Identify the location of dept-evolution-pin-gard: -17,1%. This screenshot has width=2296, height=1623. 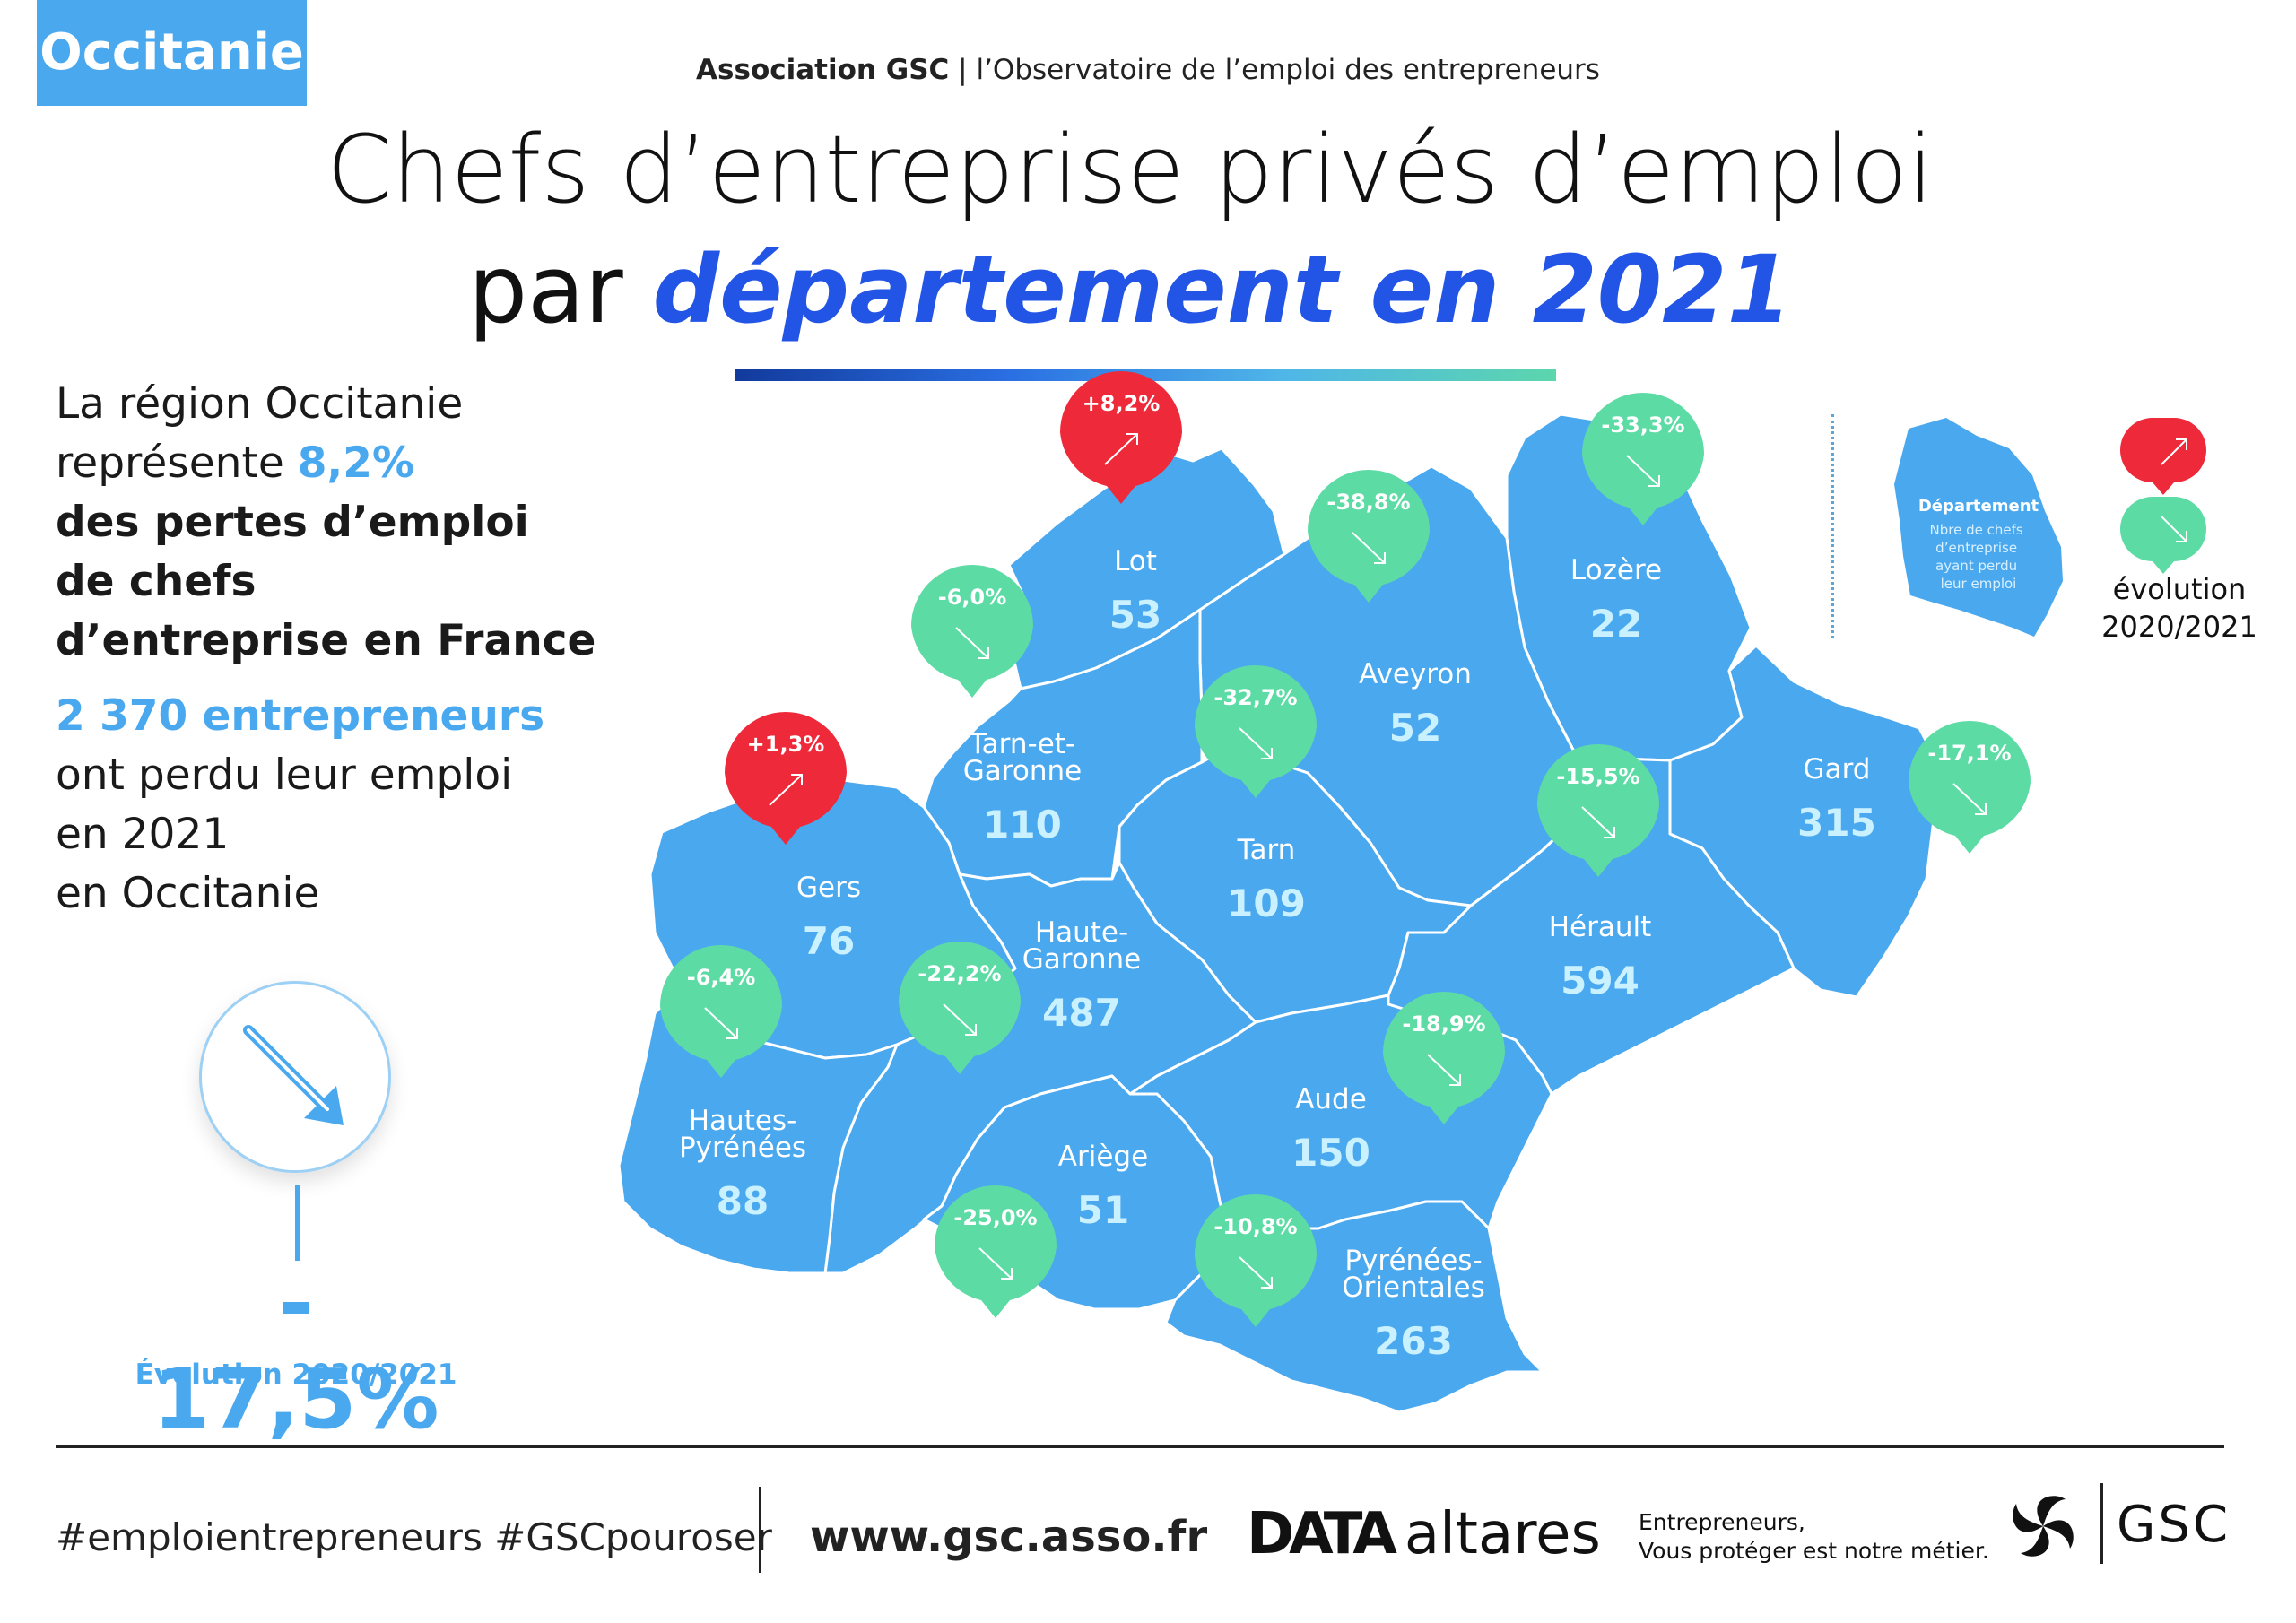
(1970, 787).